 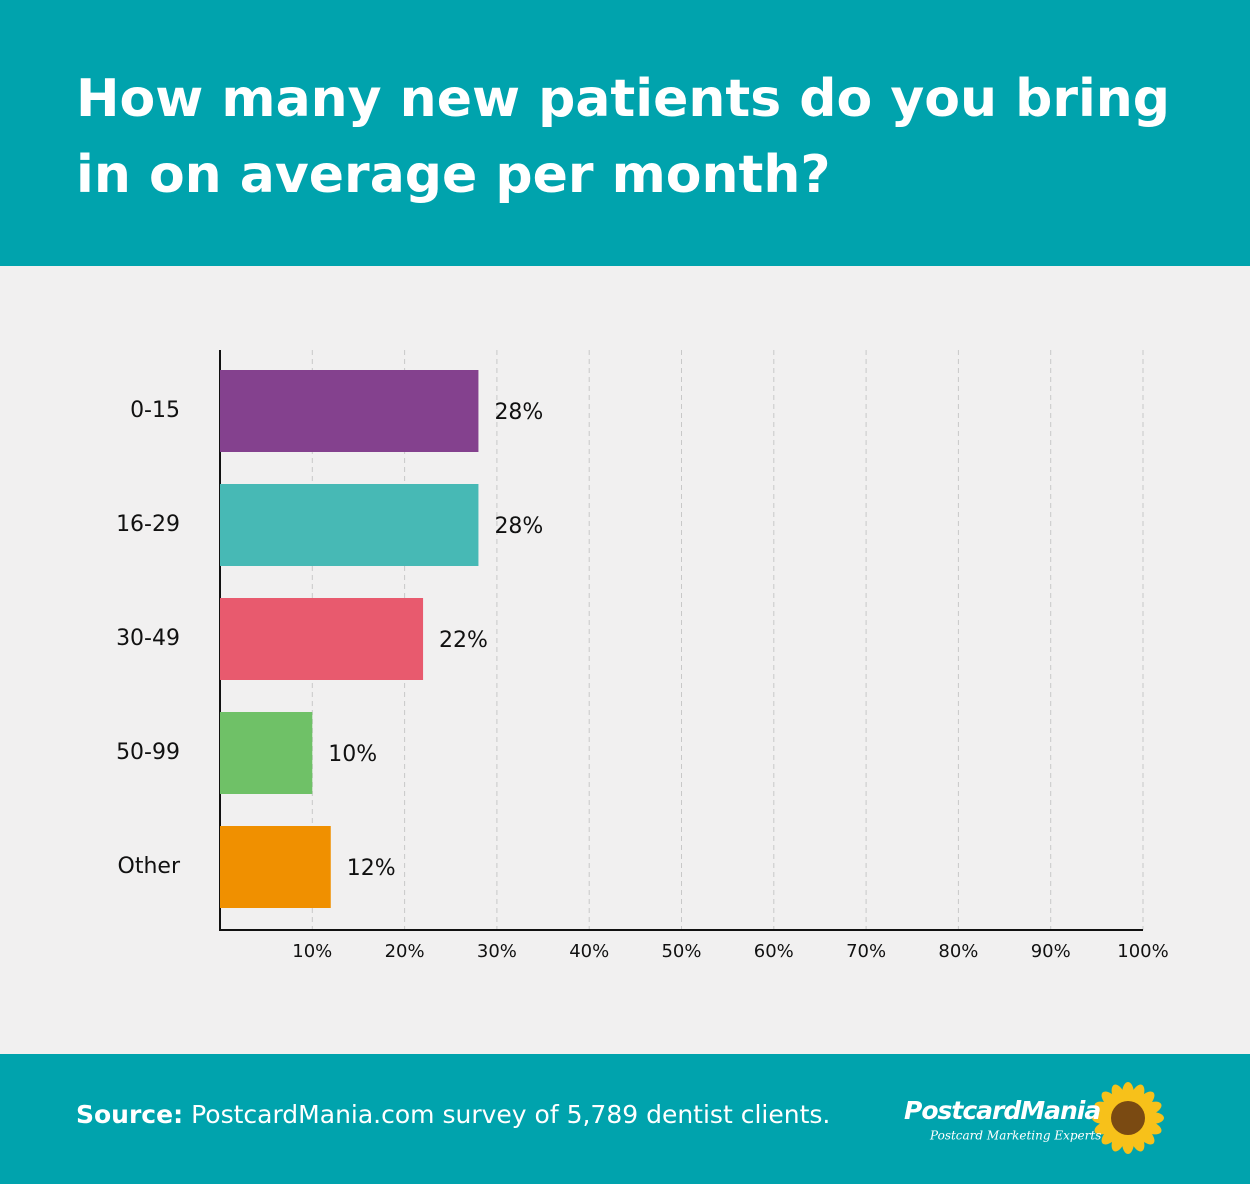 What do you see at coordinates (1002, 1110) in the screenshot?
I see `logo-text: PostcardMania` at bounding box center [1002, 1110].